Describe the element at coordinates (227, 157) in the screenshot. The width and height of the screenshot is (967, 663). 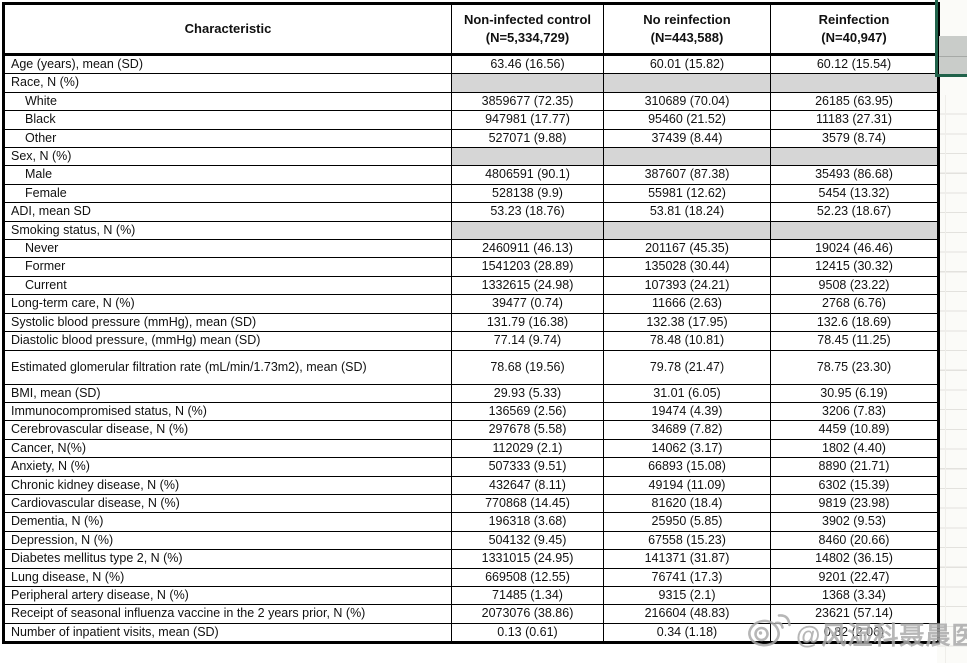
I see `row-label-cell: Sex, N (%)` at that location.